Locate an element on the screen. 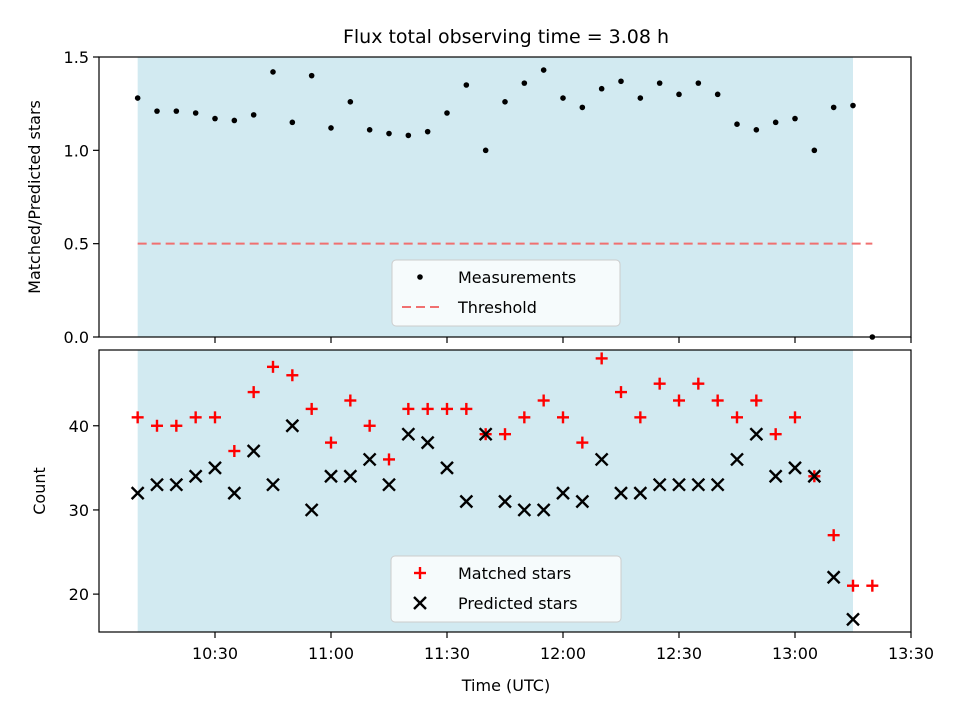 The height and width of the screenshot is (720, 960). bottom-y-ticks: 20 30 40 is located at coordinates (84, 510).